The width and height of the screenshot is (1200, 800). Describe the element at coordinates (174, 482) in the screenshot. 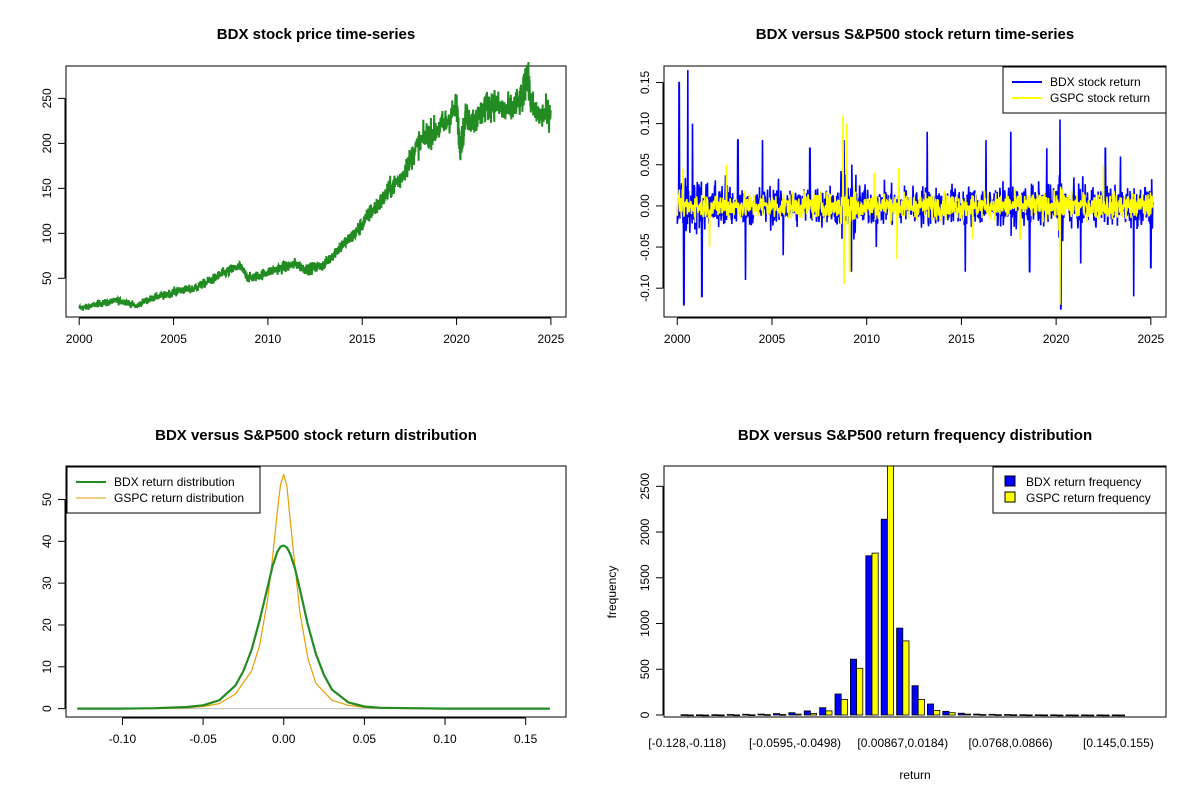

I see `legend-label-bdx: BDX return distribution` at that location.